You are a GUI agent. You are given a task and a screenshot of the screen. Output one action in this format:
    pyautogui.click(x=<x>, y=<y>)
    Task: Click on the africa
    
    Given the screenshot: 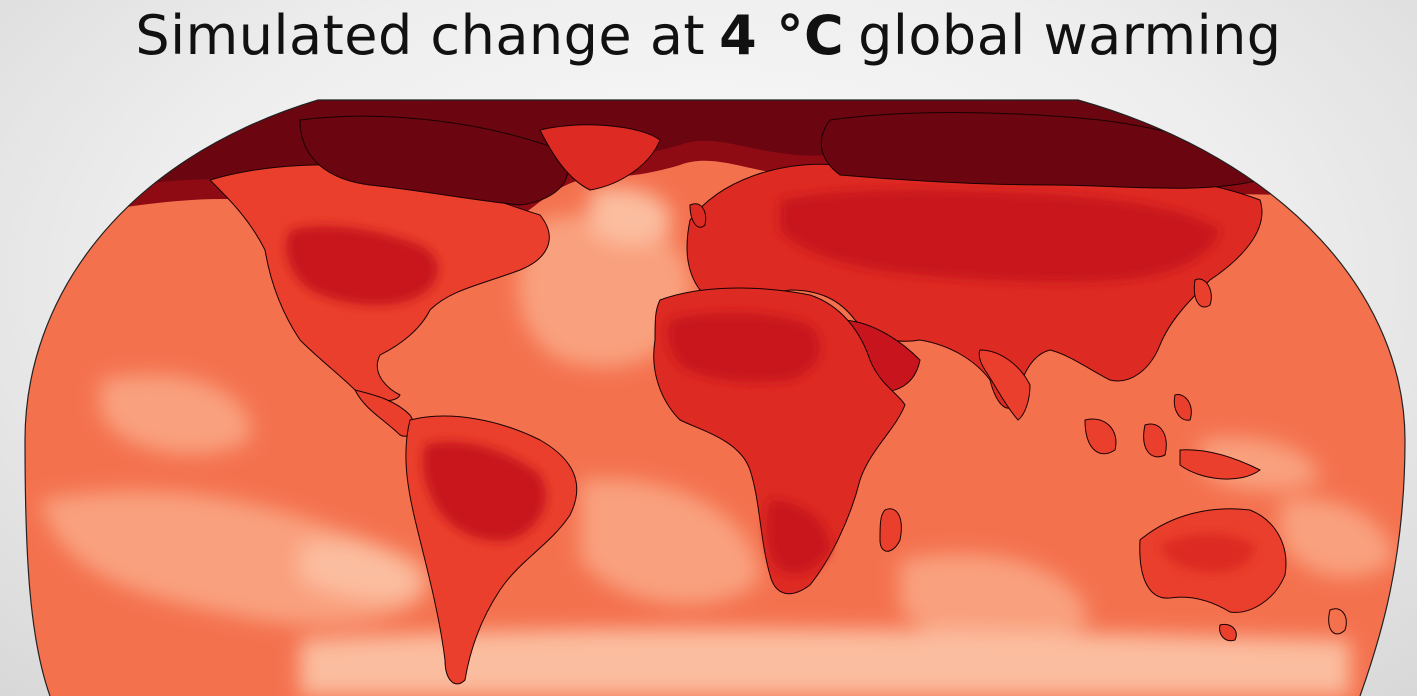 What is the action you would take?
    pyautogui.click(x=779, y=441)
    